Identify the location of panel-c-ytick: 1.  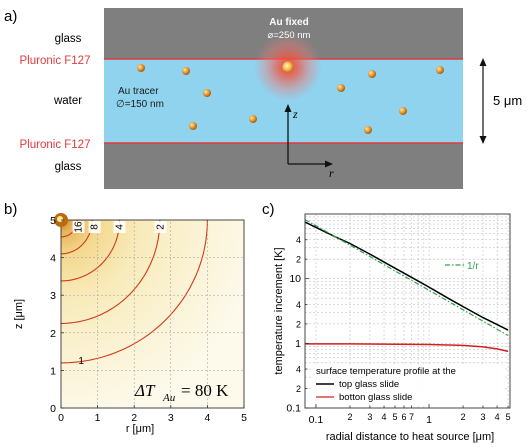
(298, 344).